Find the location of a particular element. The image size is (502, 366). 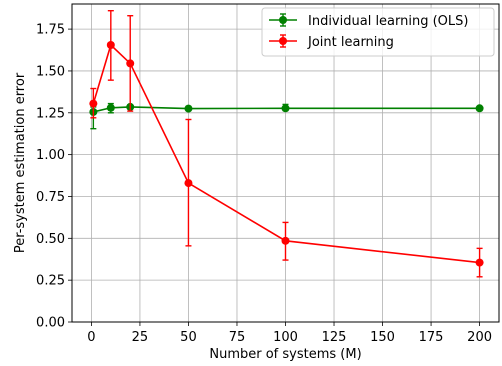

y-axis-label: Per-system estimation error is located at coordinates (20, 162).